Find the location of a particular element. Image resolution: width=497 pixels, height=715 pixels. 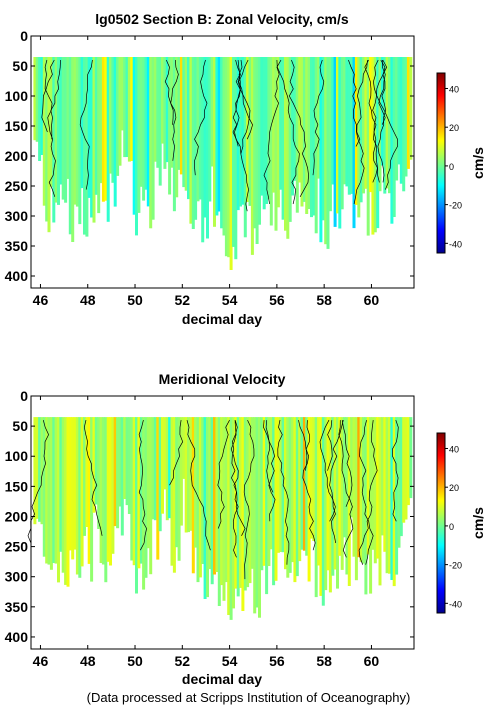

y-tick-label: 100 is located at coordinates (17, 456).